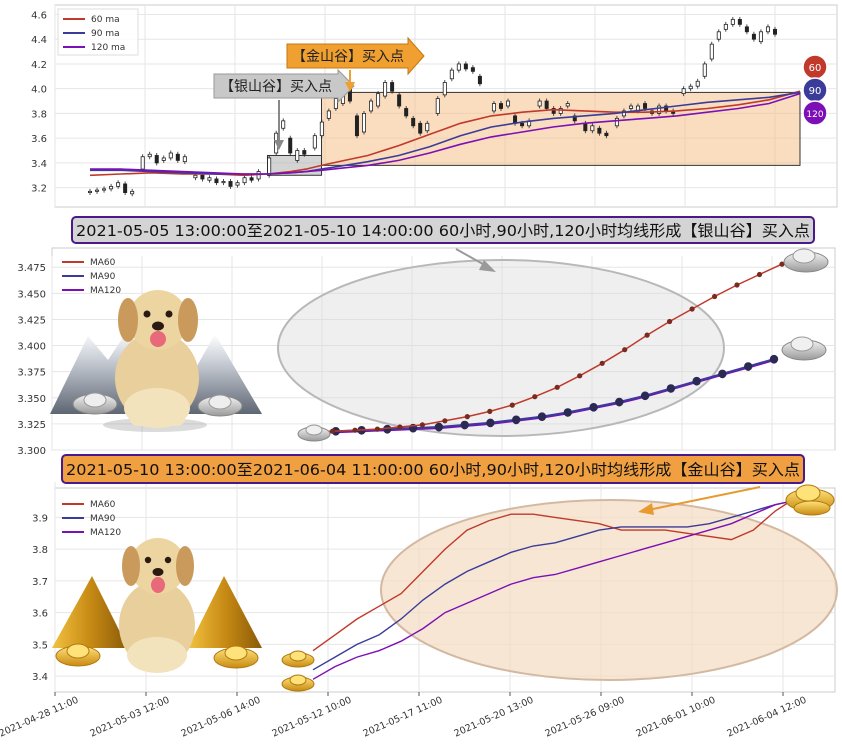  Describe the element at coordinates (31, 268) in the screenshot. I see `y-tick-label: 3.475` at that location.